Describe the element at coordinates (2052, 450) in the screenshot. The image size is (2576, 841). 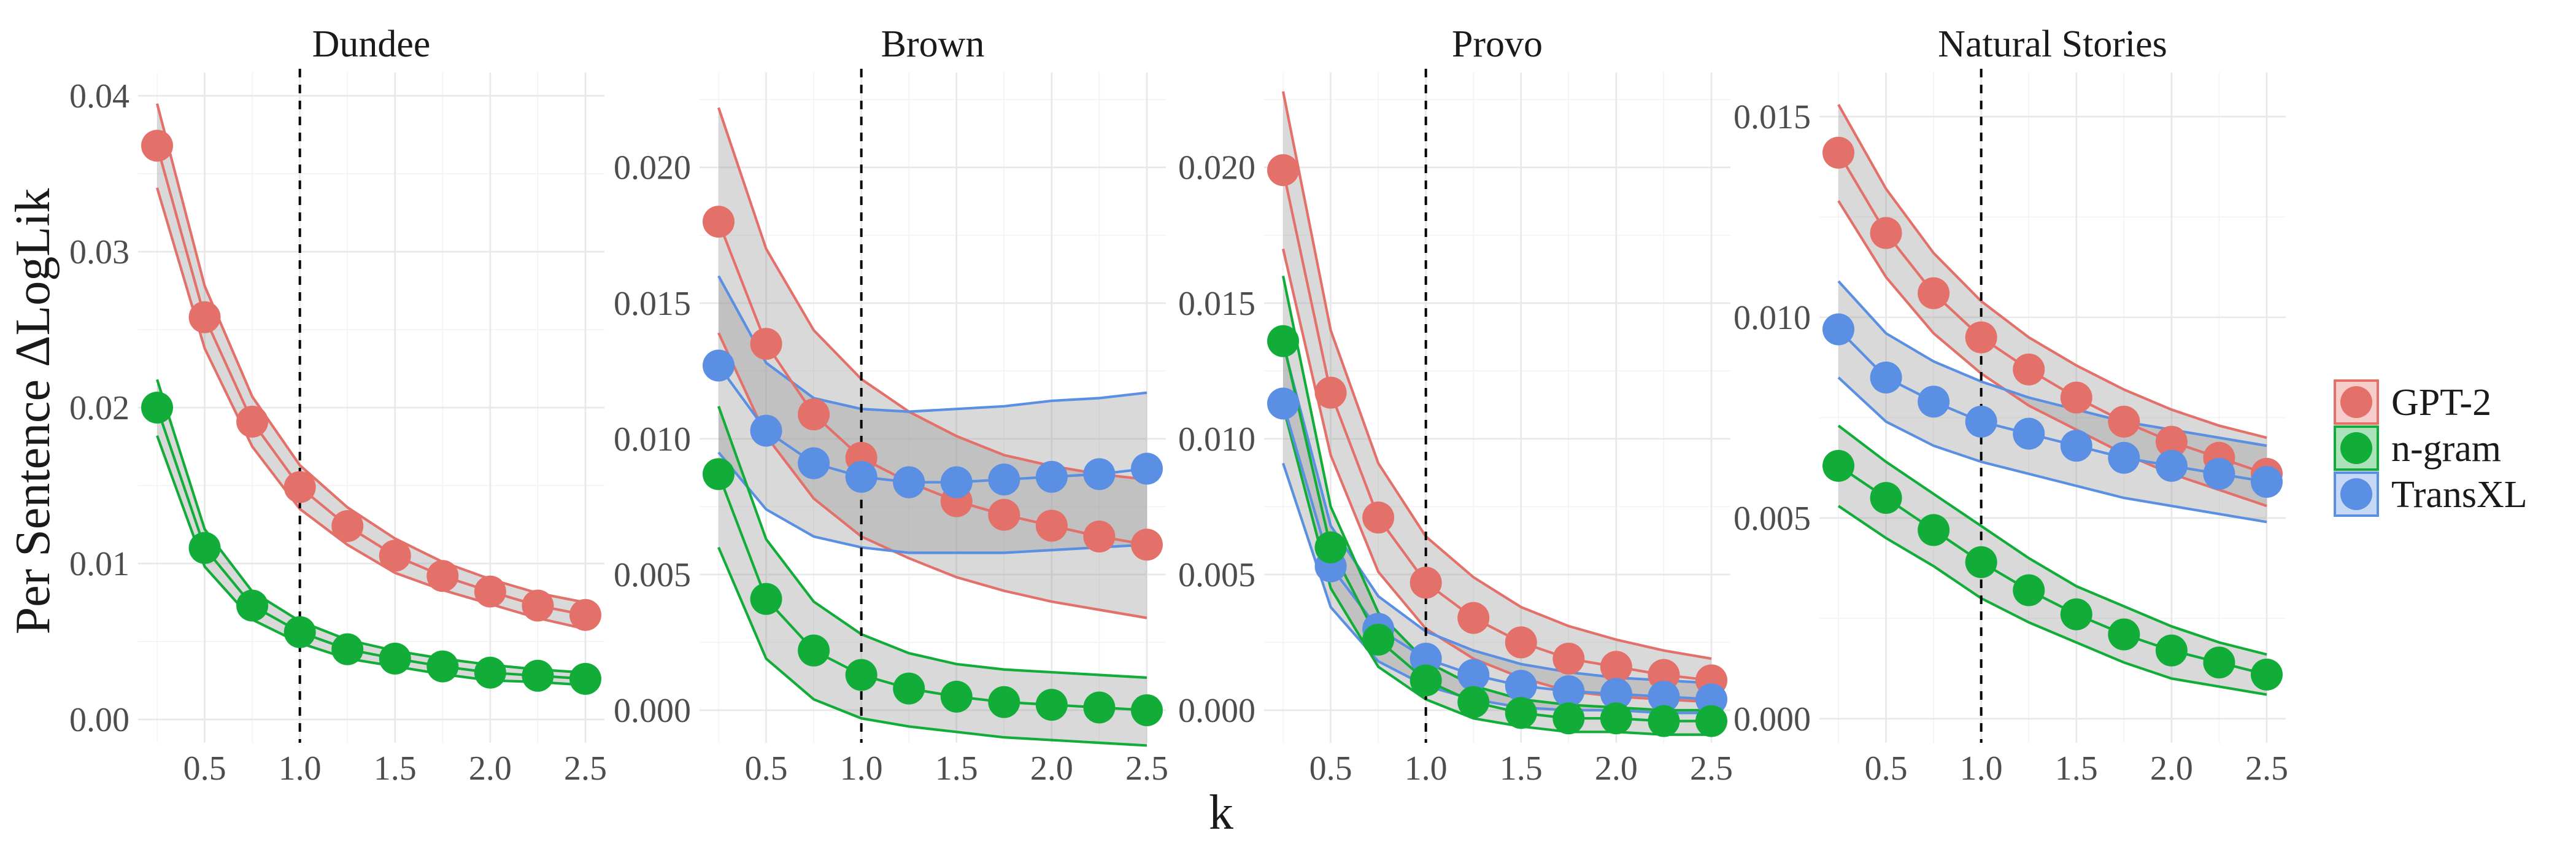
I see `band-lower-line-transxl` at that location.